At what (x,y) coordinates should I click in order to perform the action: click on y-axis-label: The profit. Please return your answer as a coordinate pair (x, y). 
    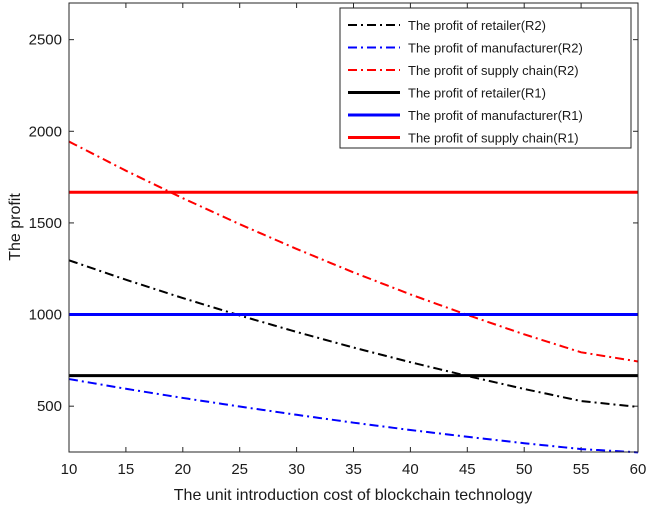
    Looking at the image, I should click on (15, 227).